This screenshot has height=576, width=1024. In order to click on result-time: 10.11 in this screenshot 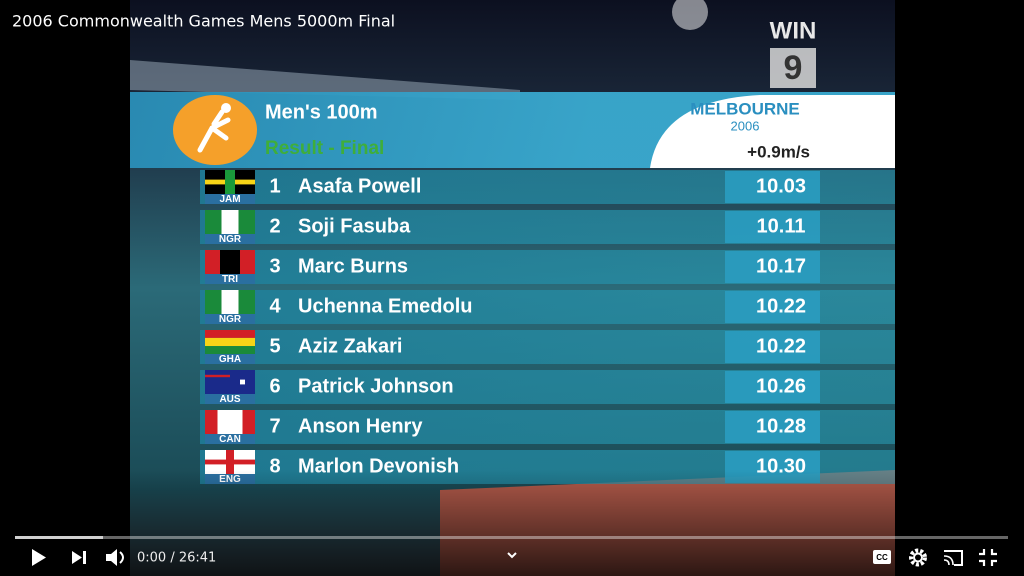, I will do `click(781, 226)`.